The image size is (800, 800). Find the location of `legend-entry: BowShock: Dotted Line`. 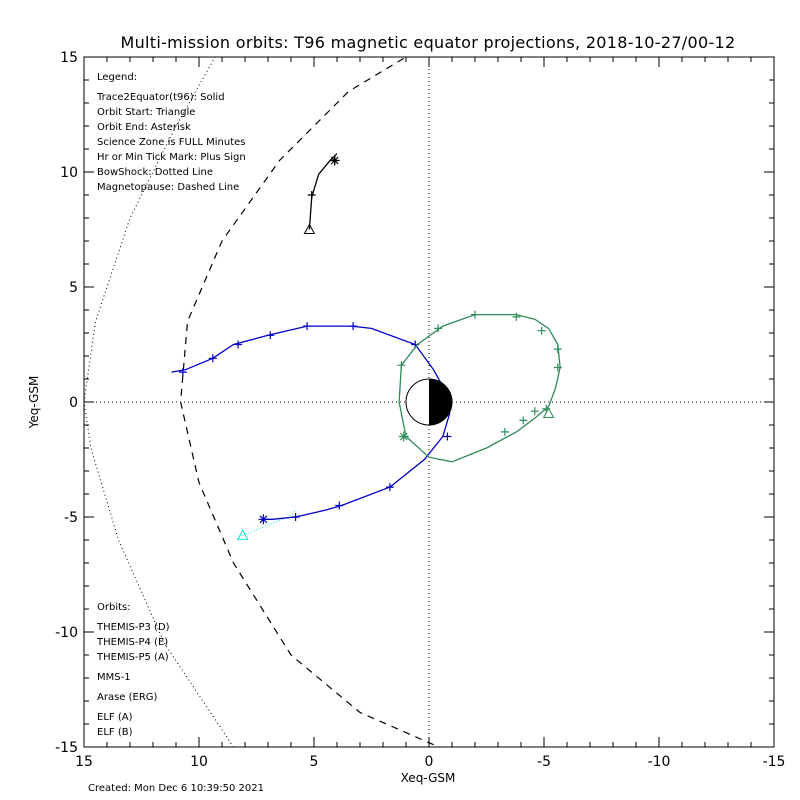

legend-entry: BowShock: Dotted Line is located at coordinates (155, 172).